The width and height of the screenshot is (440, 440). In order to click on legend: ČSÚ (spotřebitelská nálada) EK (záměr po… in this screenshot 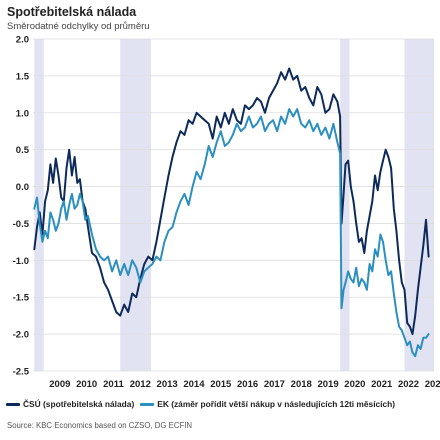, I will do `click(222, 404)`.